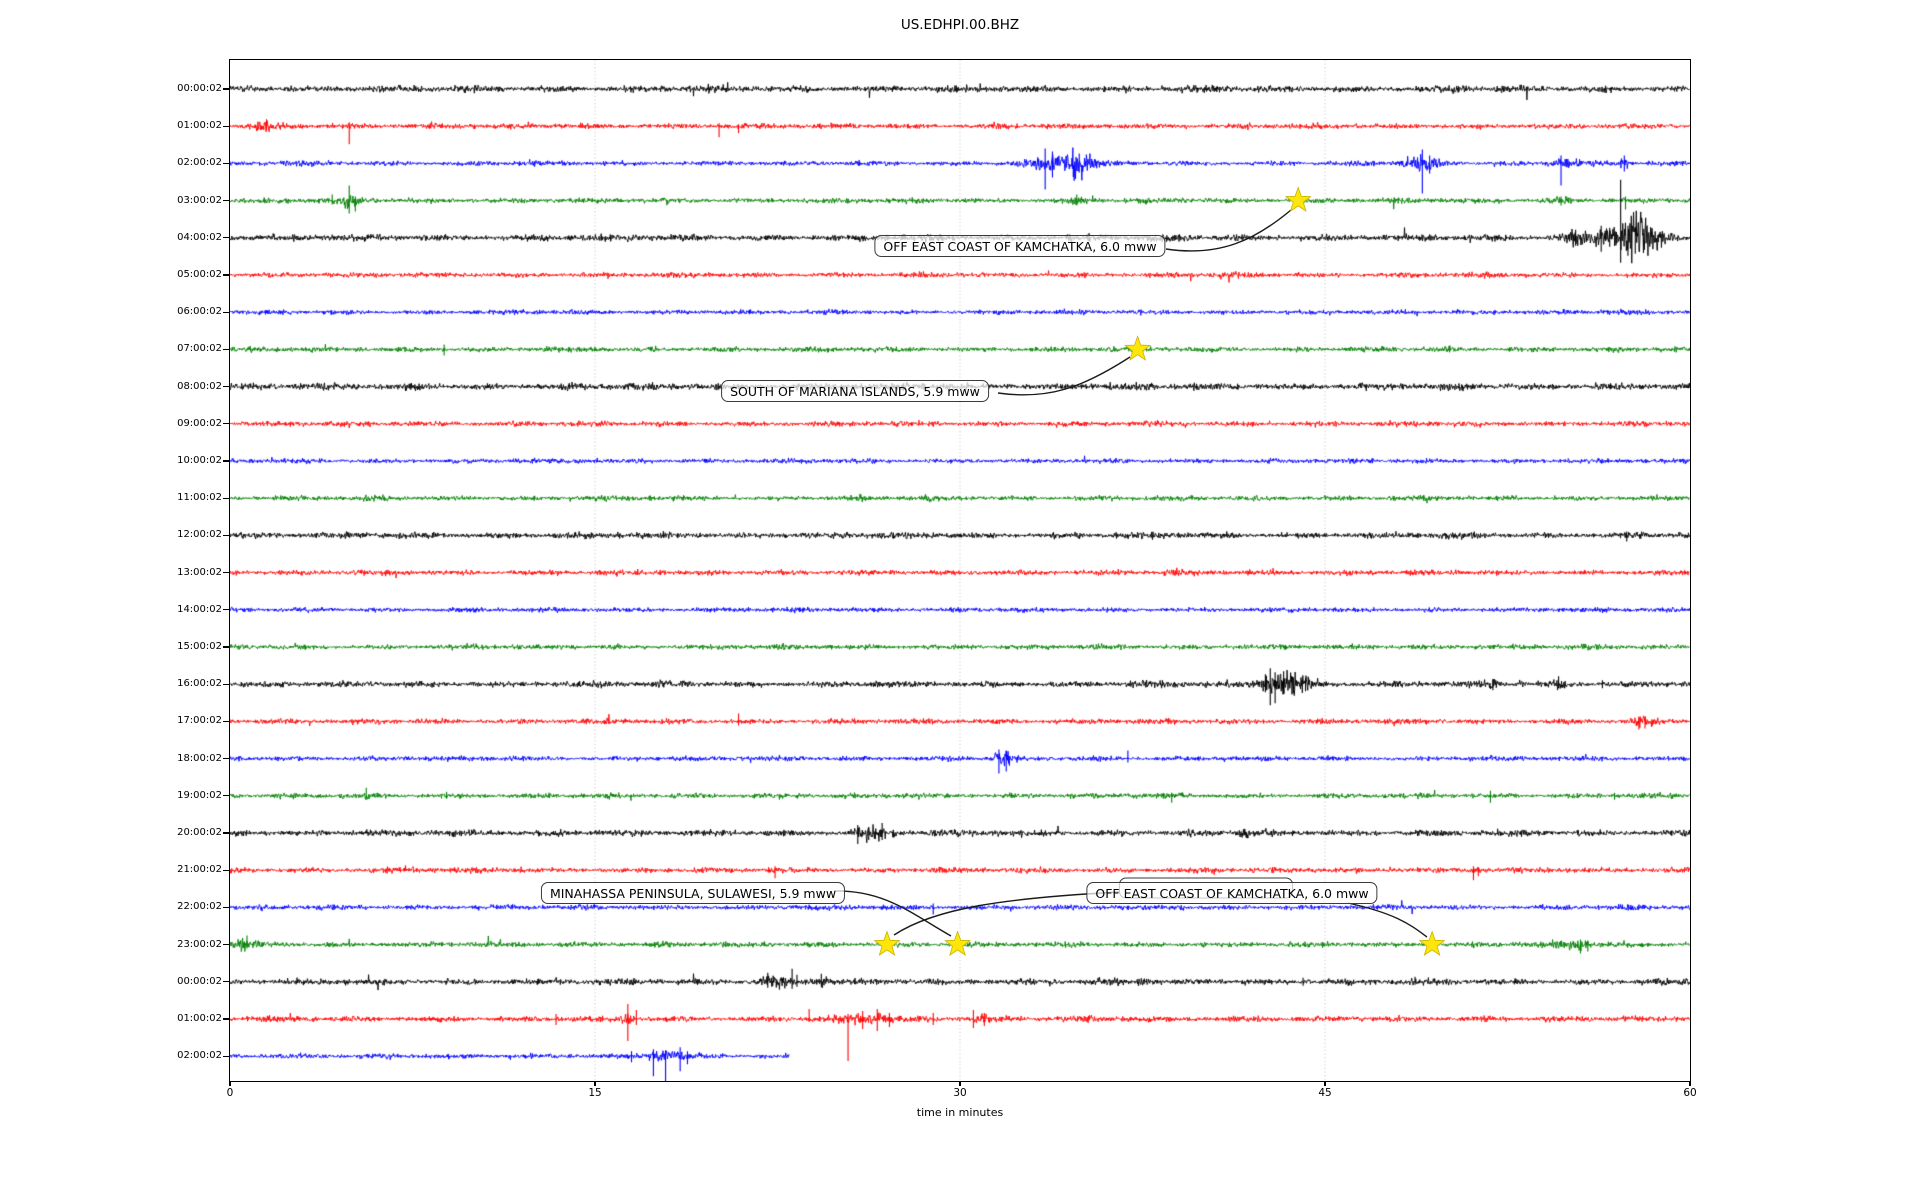  Describe the element at coordinates (199, 684) in the screenshot. I see `y-tick-label: 16:00:02` at that location.